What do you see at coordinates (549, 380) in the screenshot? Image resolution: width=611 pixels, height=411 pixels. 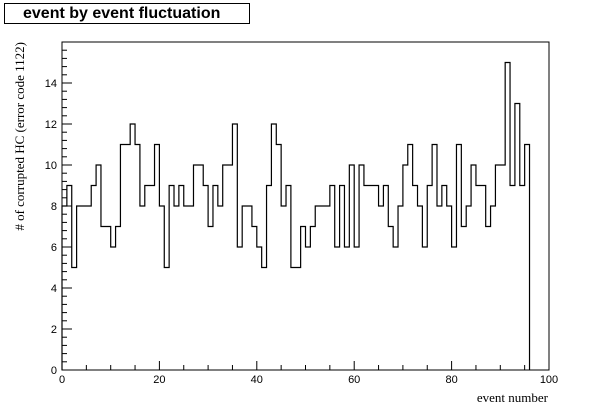 I see `x-tick-label: 100` at bounding box center [549, 380].